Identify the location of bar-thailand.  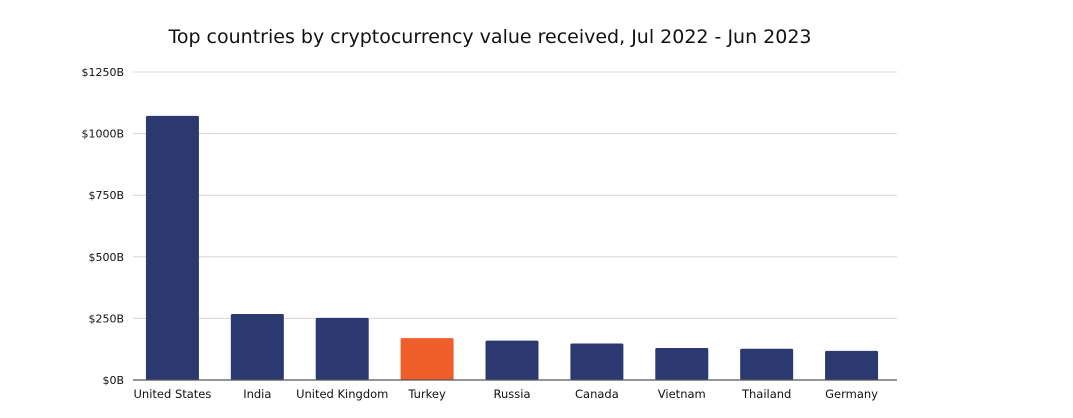
(767, 364).